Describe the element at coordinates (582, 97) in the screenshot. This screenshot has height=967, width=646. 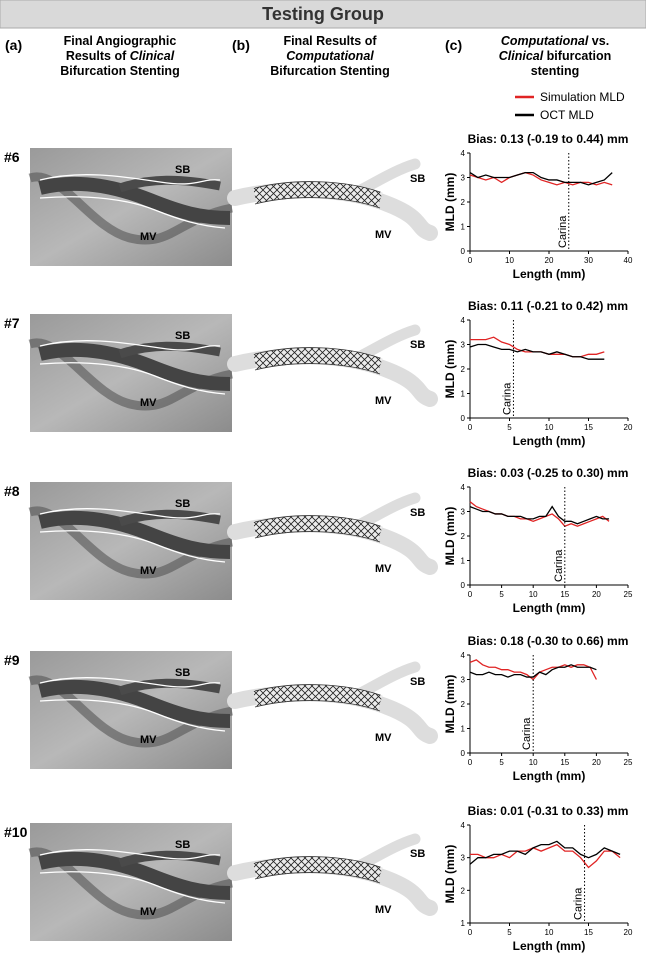
I see `legend-label: Simulation MLD` at that location.